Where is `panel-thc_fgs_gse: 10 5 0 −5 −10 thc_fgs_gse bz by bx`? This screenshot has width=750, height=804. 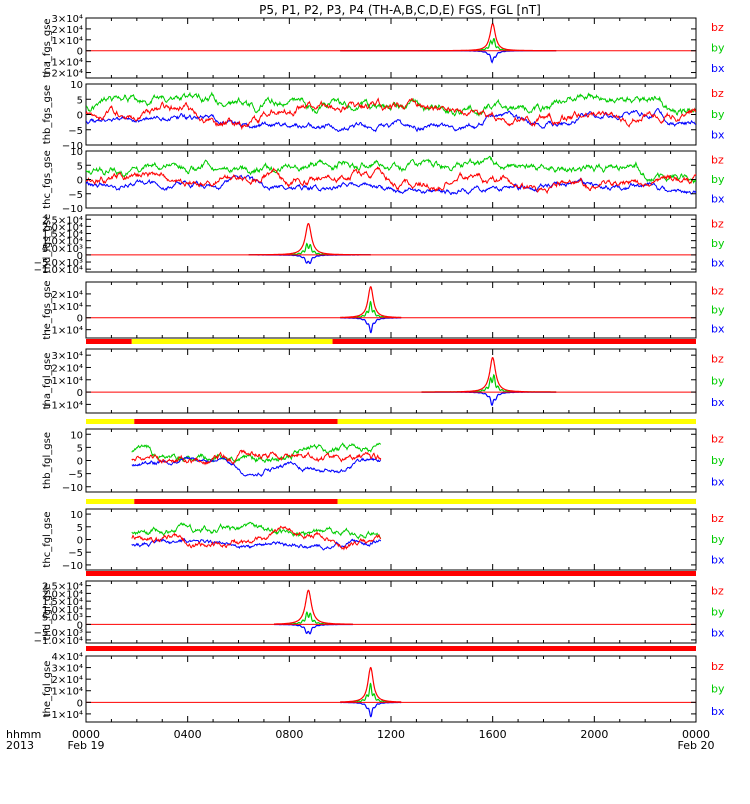 panel-thc_fgs_gse: 10 5 0 −5 −10 thc_fgs_gse bz by bx is located at coordinates (383, 181).